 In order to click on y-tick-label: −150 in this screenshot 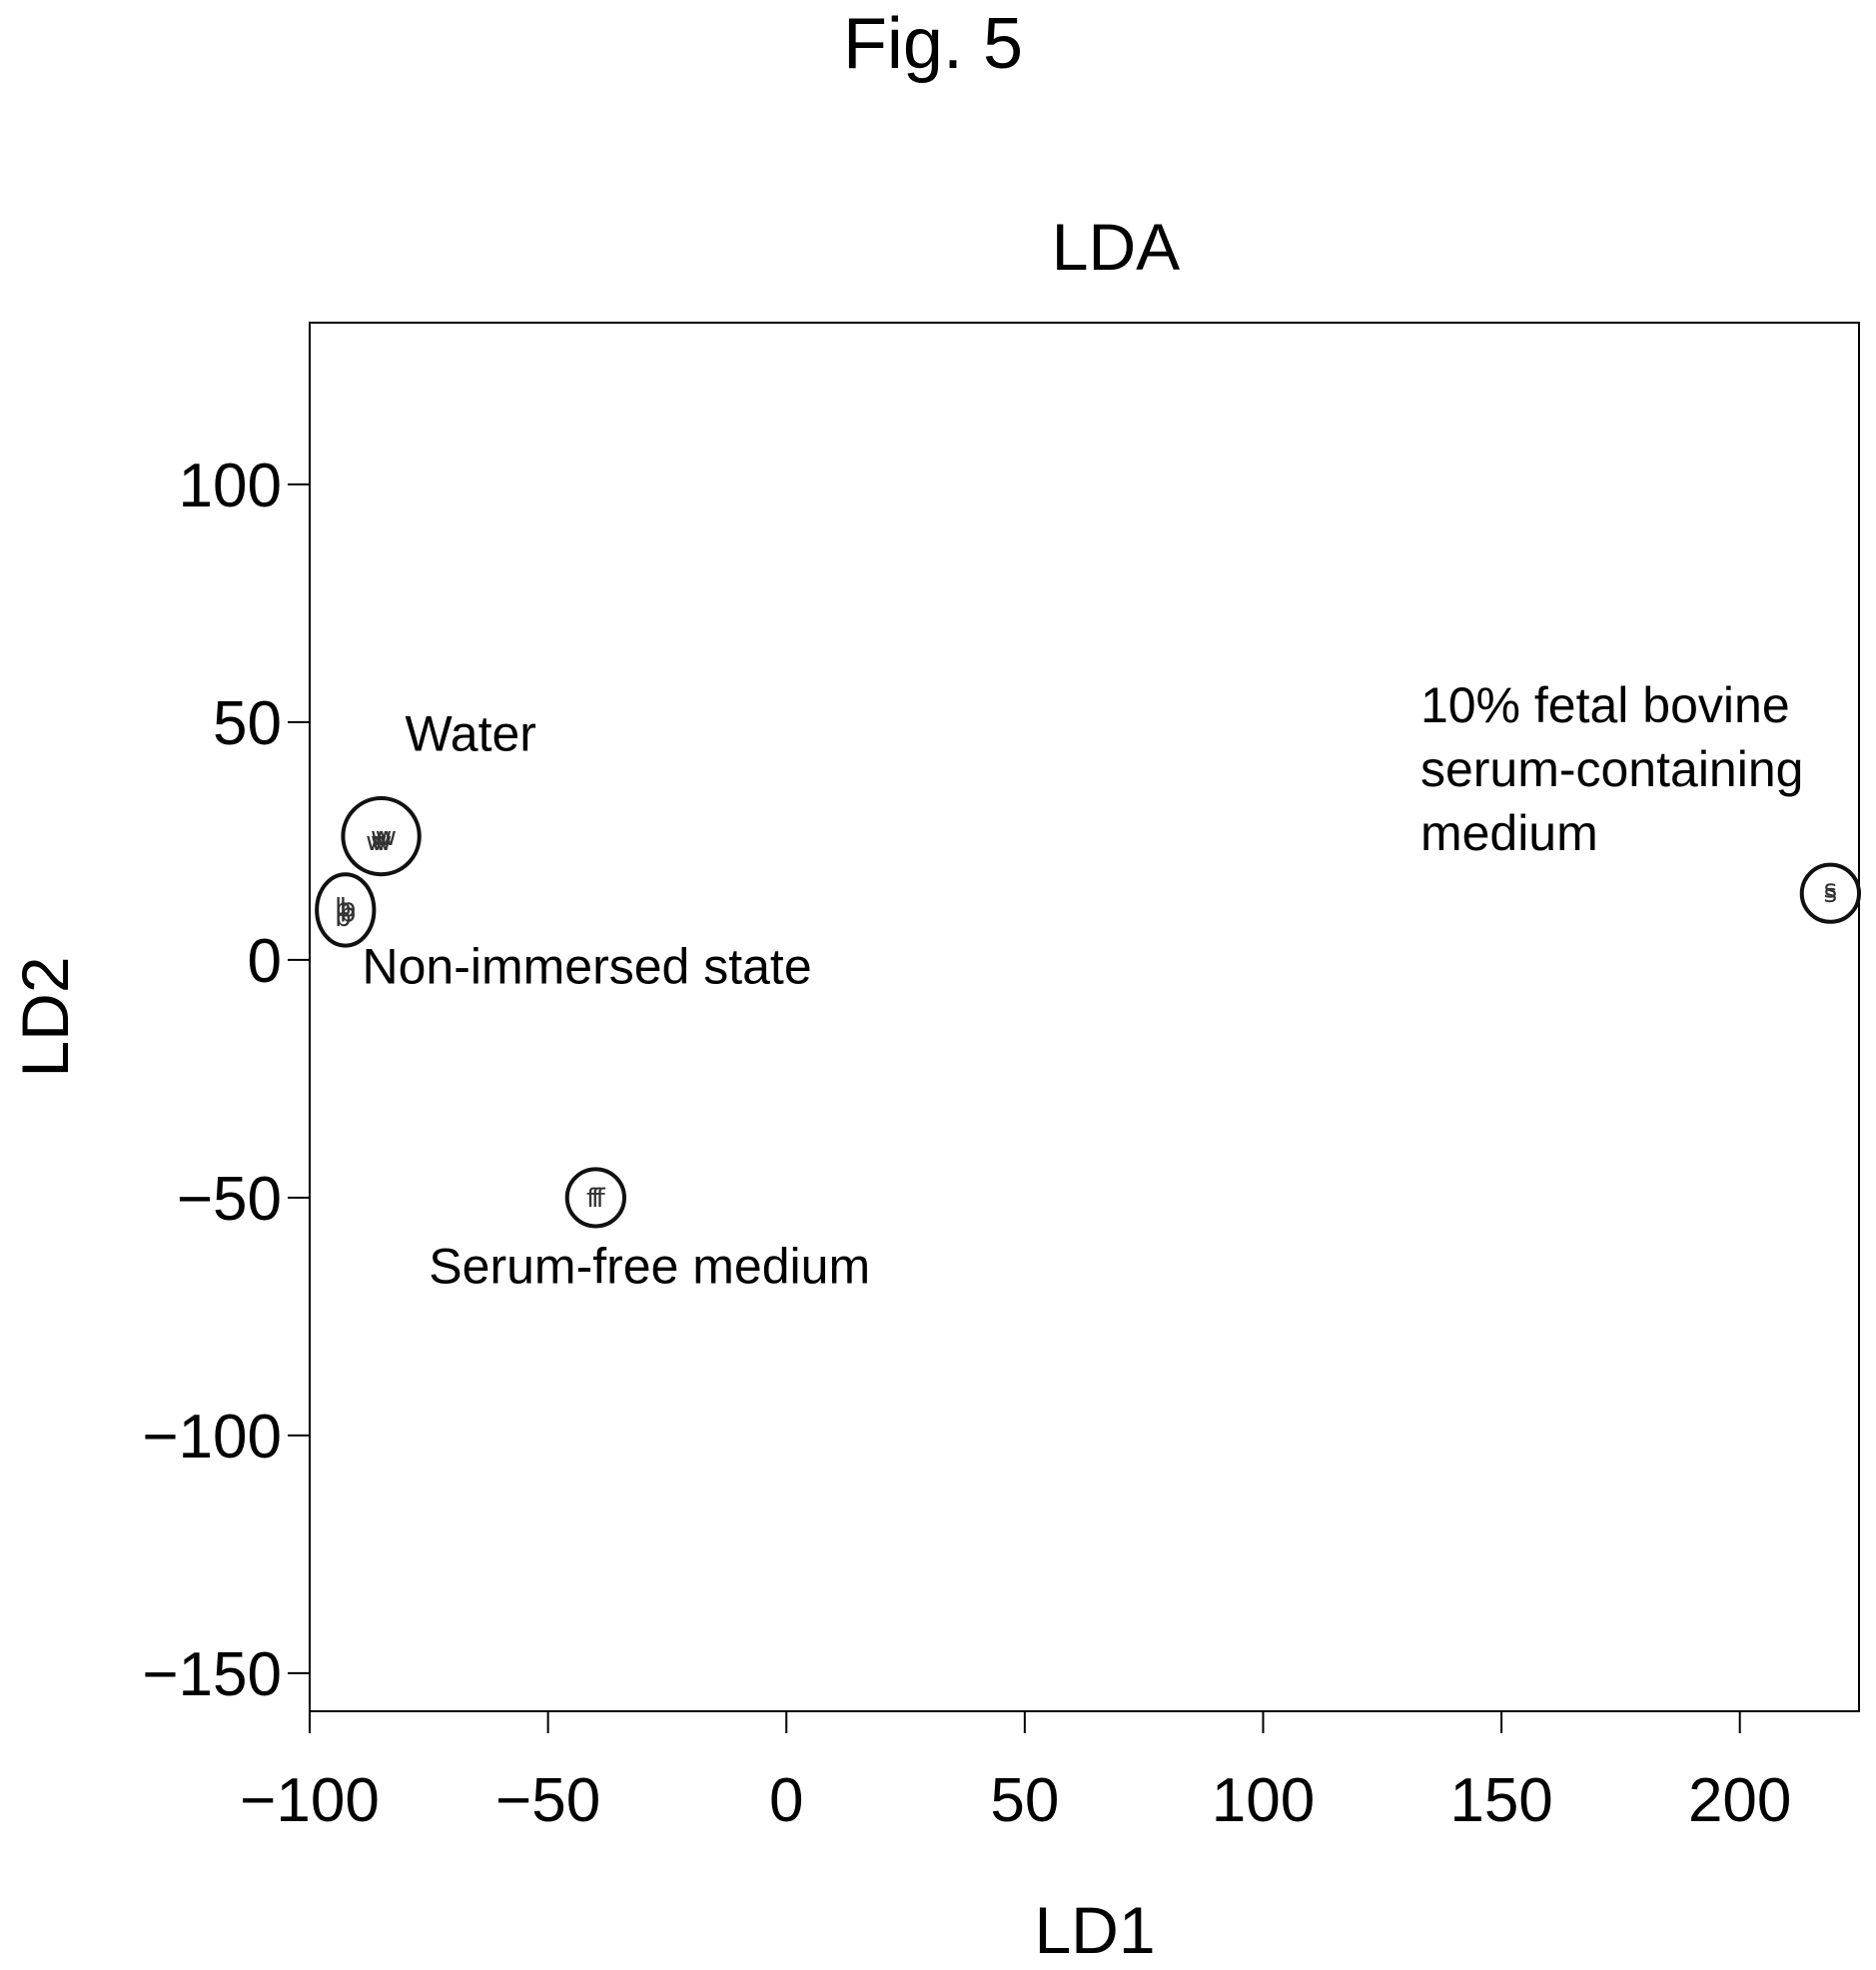, I will do `click(212, 1674)`.